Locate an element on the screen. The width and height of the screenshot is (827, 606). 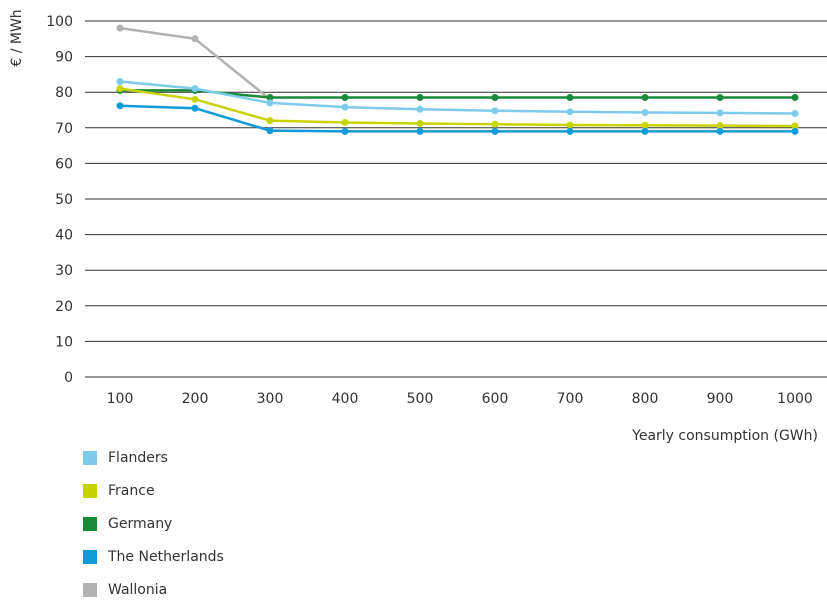
x-tick-label: 700 is located at coordinates (570, 399).